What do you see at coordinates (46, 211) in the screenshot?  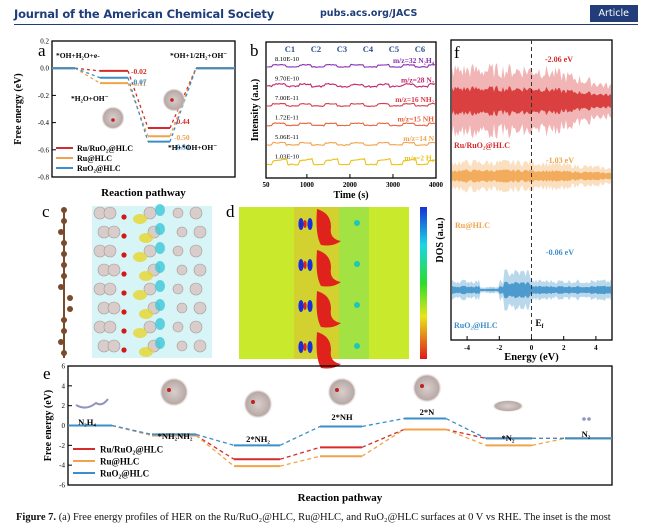 I see `panel-label-c: c` at bounding box center [46, 211].